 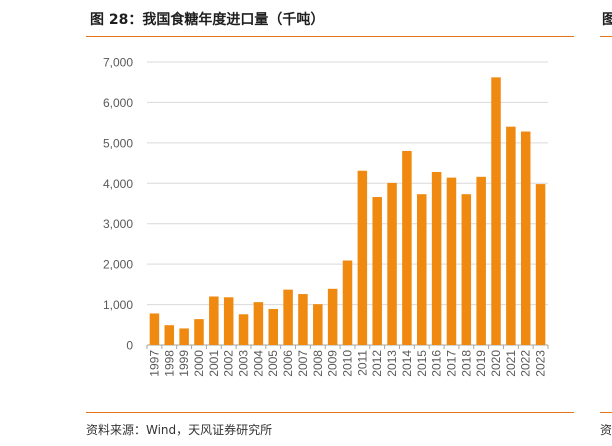 I want to click on x-tick-label: 2015, so click(x=422, y=363).